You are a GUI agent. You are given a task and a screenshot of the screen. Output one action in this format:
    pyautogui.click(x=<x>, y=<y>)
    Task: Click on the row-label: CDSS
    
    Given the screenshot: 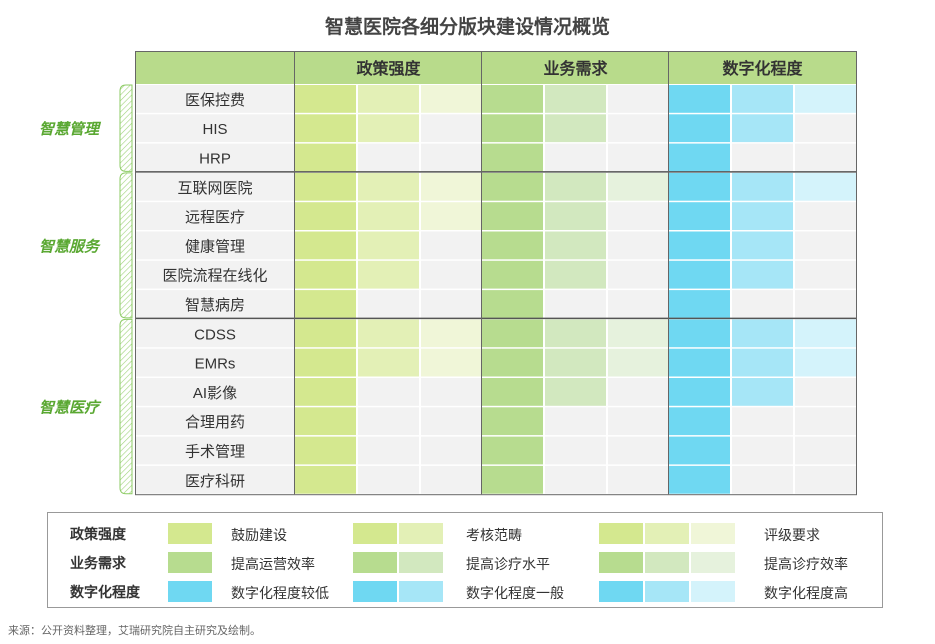 What is the action you would take?
    pyautogui.click(x=215, y=334)
    